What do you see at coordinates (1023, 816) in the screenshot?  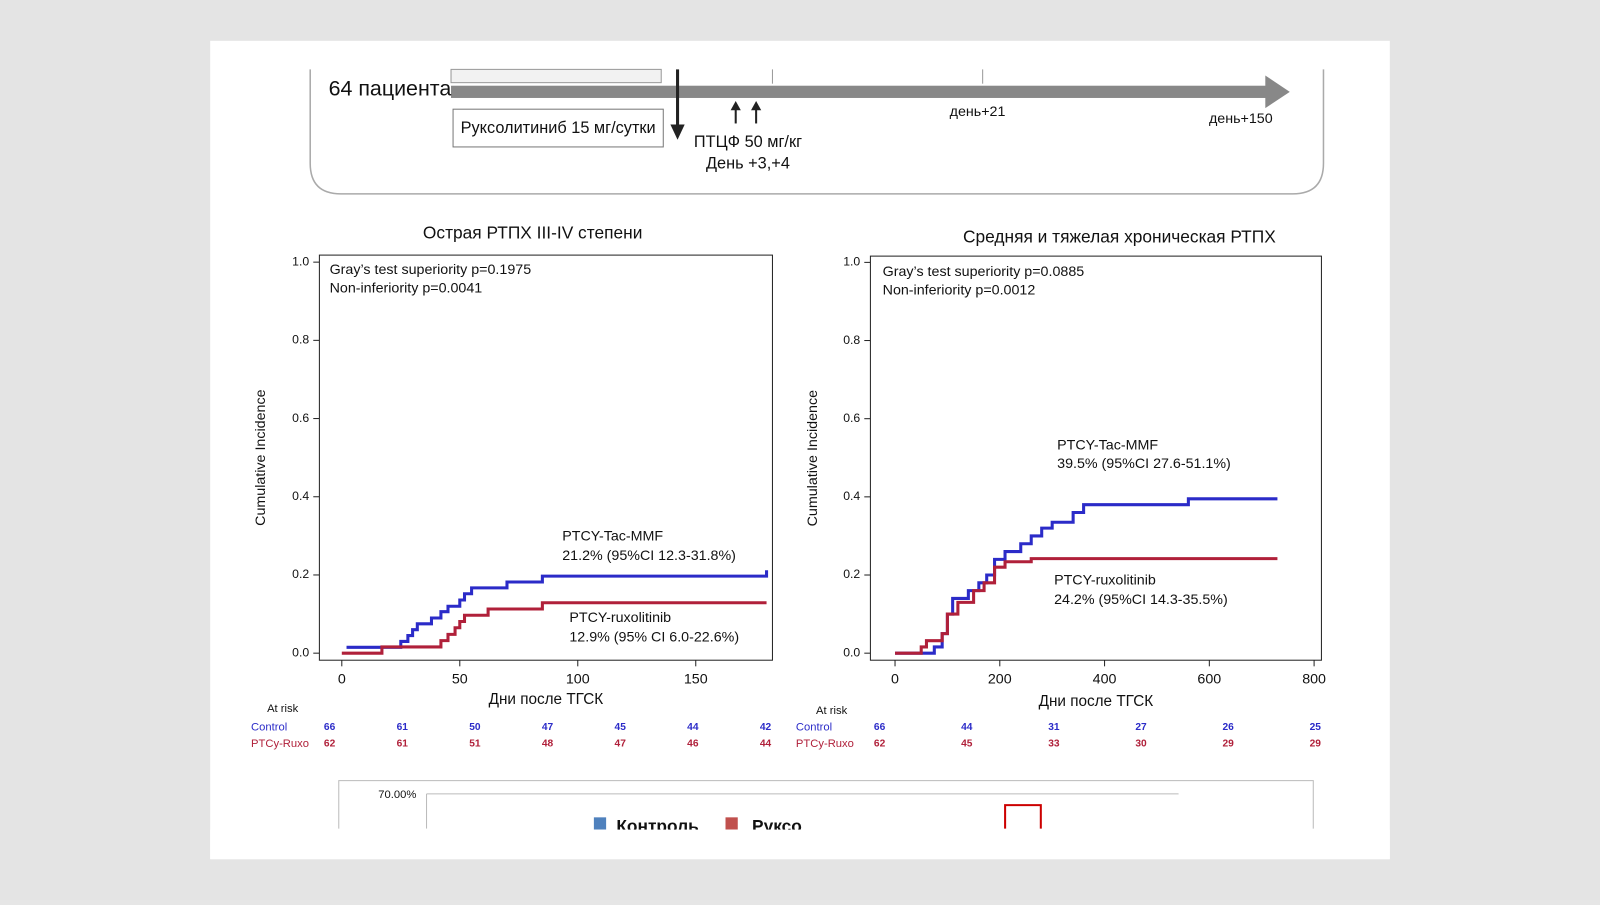 I see `highlight-box` at bounding box center [1023, 816].